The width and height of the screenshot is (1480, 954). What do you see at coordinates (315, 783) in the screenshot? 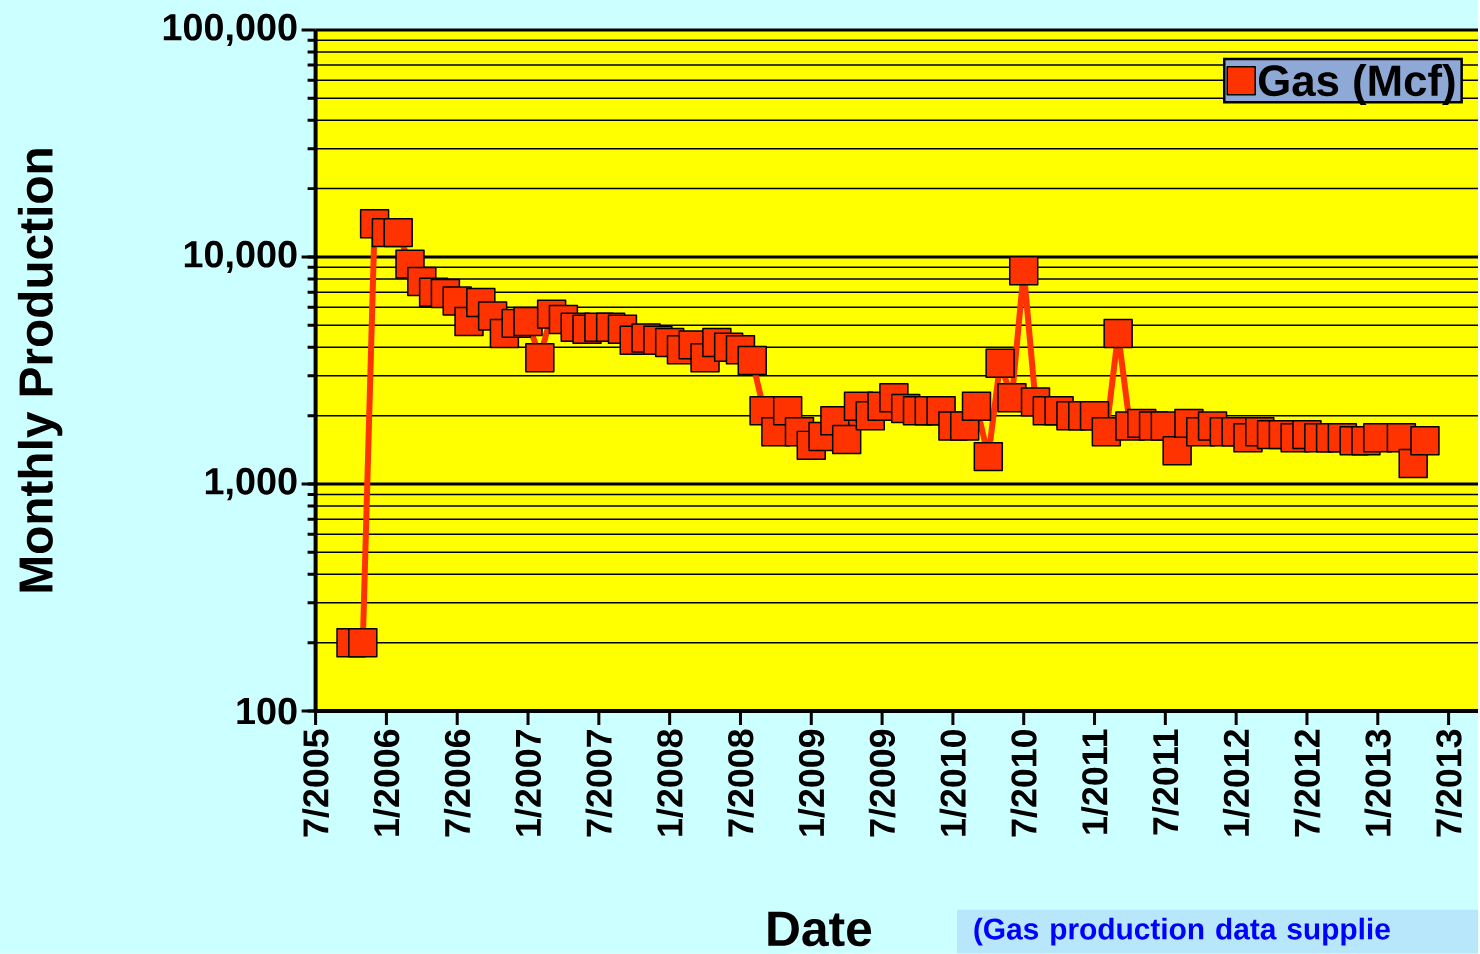
I see `x-tick-label: 7/2005` at bounding box center [315, 783].